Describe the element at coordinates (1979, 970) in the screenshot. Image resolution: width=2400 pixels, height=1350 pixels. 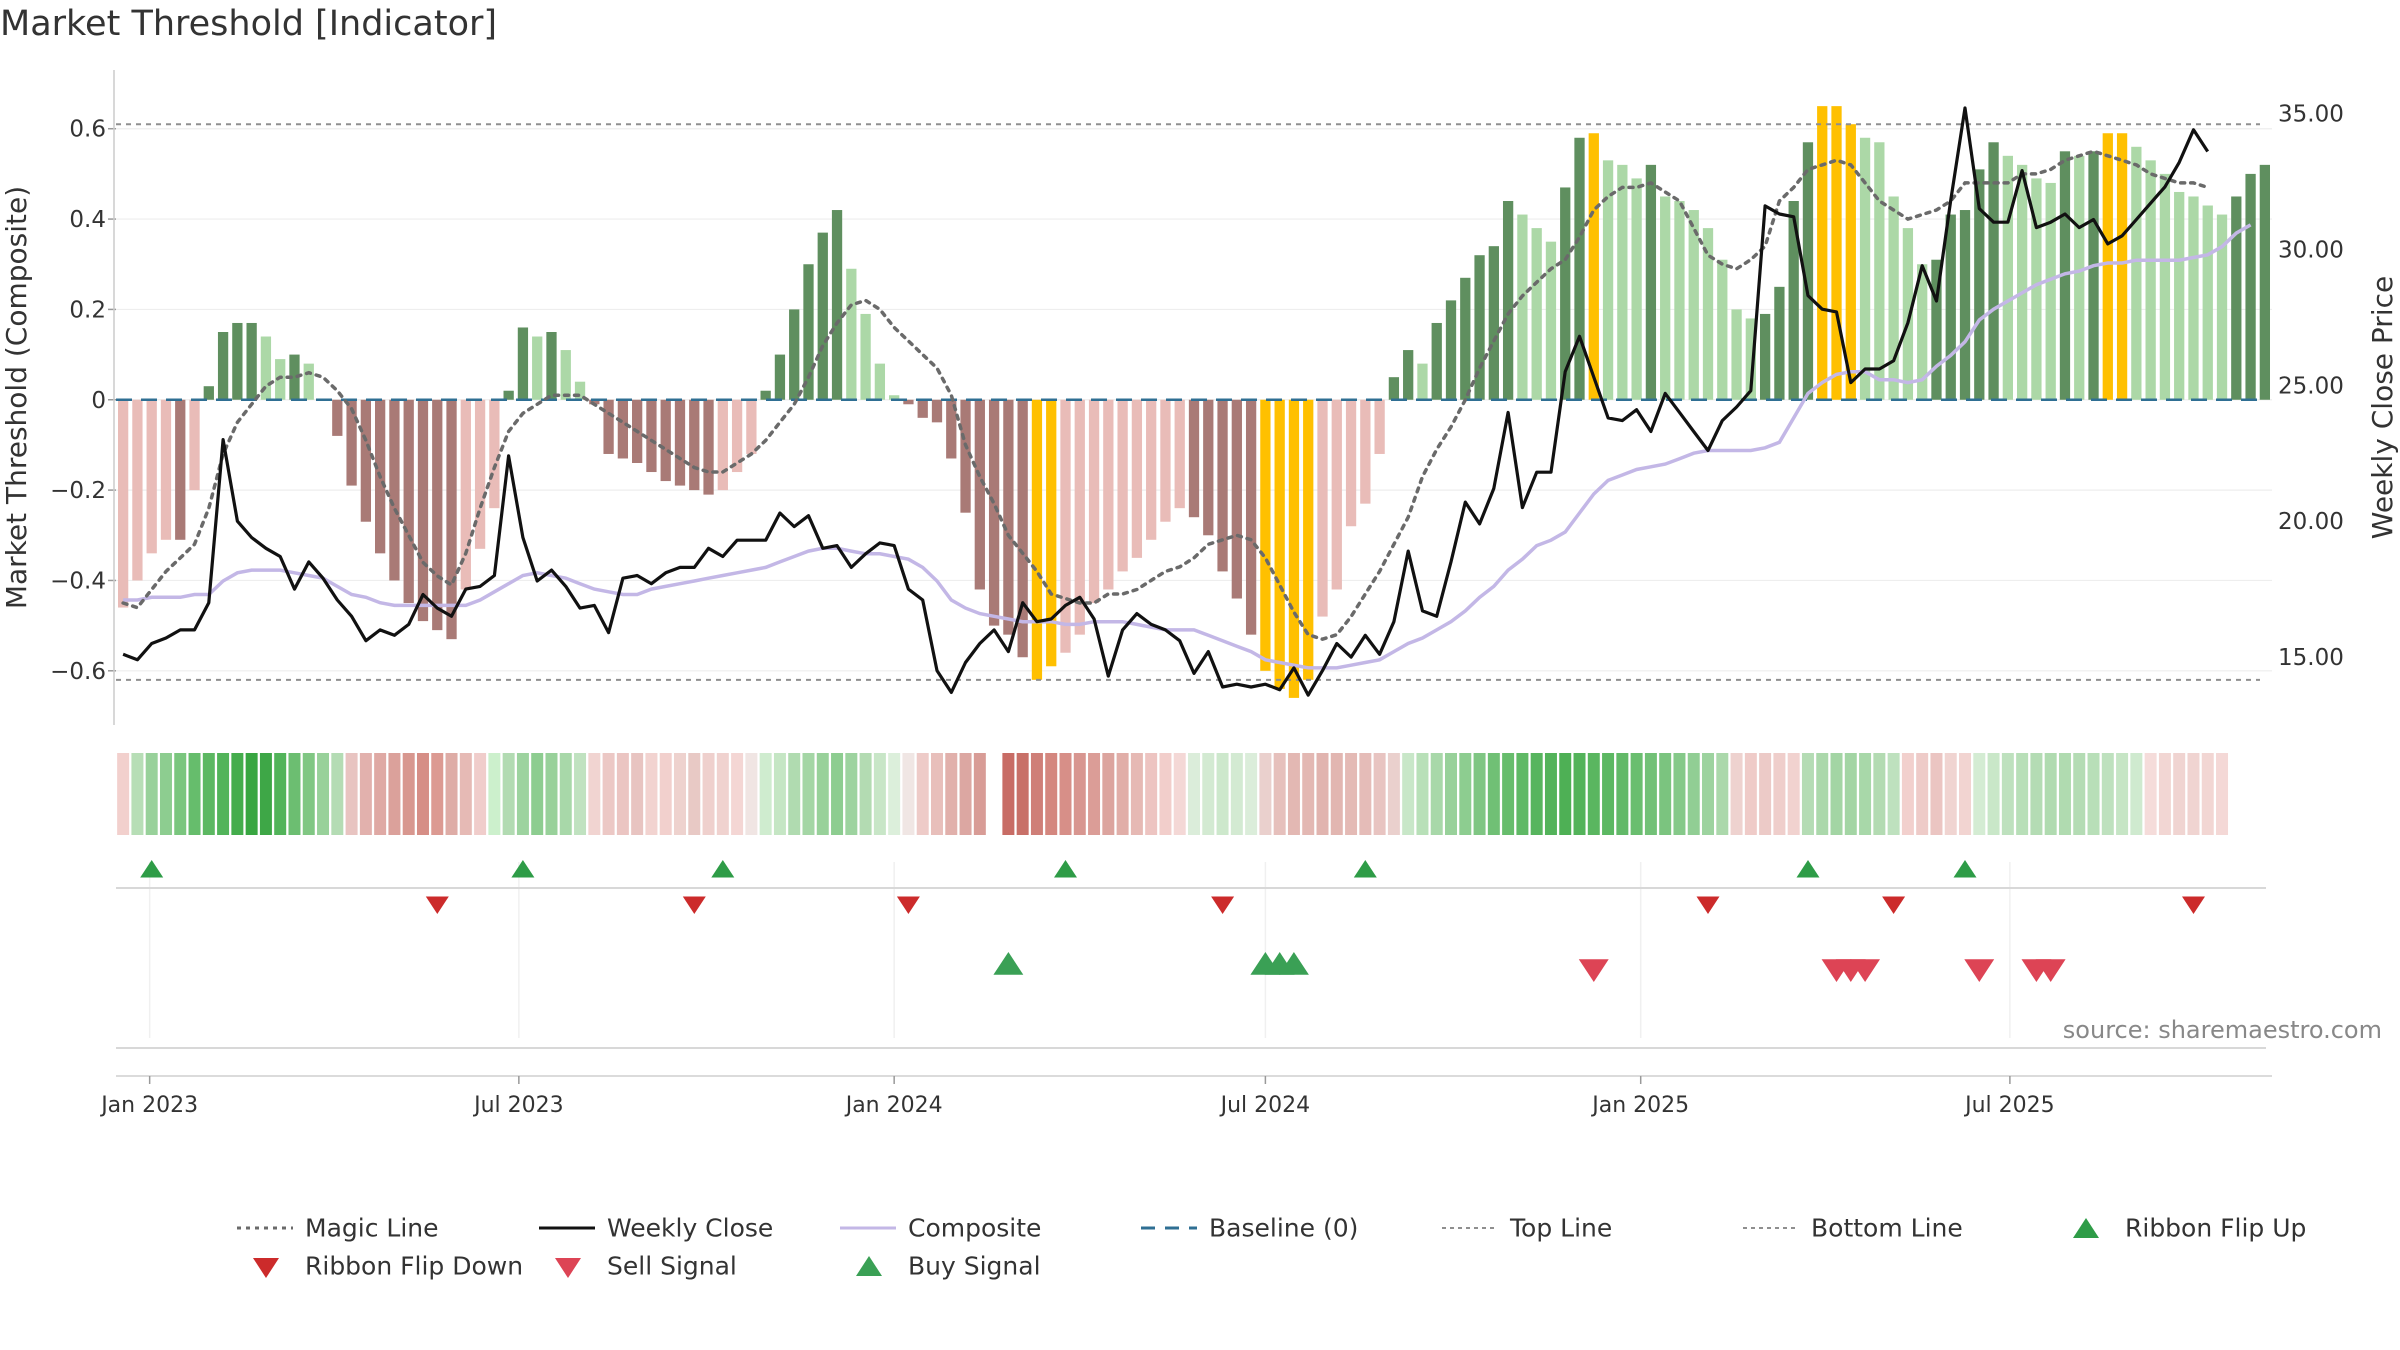
I see `sell-signal-marker` at that location.